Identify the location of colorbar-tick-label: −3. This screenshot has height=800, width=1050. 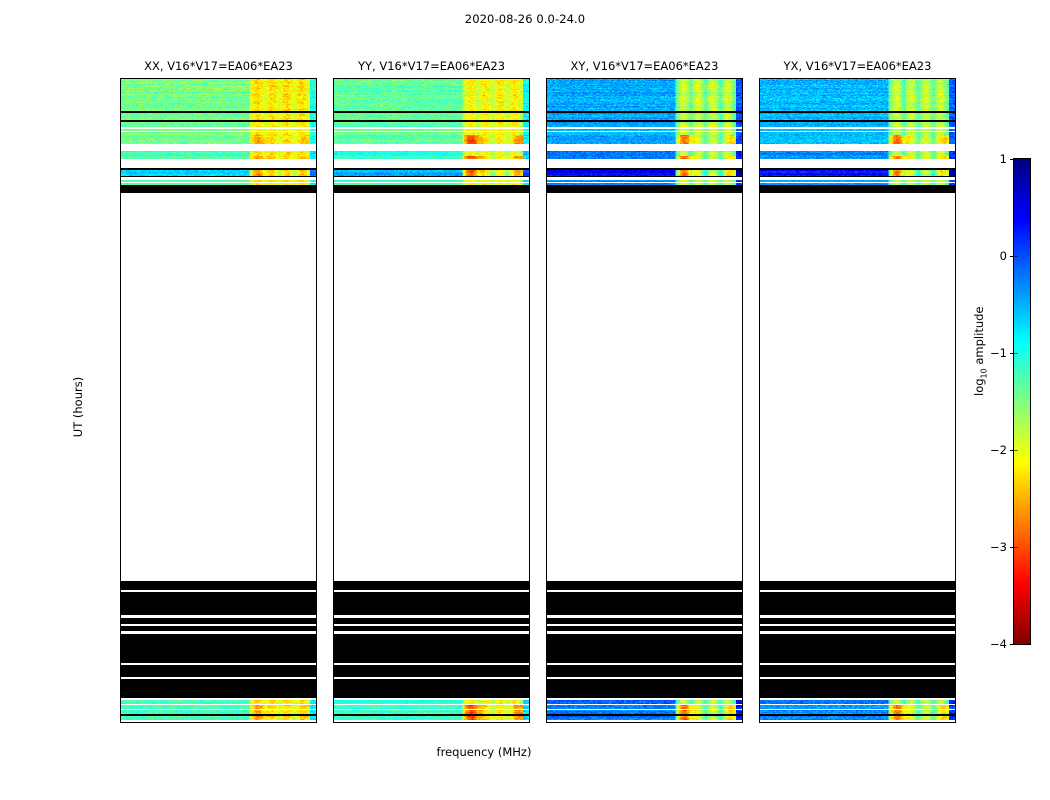
(998, 547).